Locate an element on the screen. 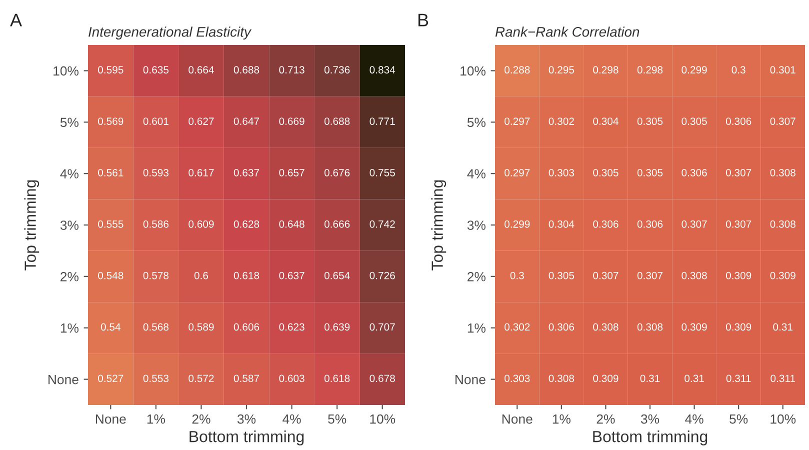 The width and height of the screenshot is (809, 450). data-label: 0.572 is located at coordinates (201, 378).